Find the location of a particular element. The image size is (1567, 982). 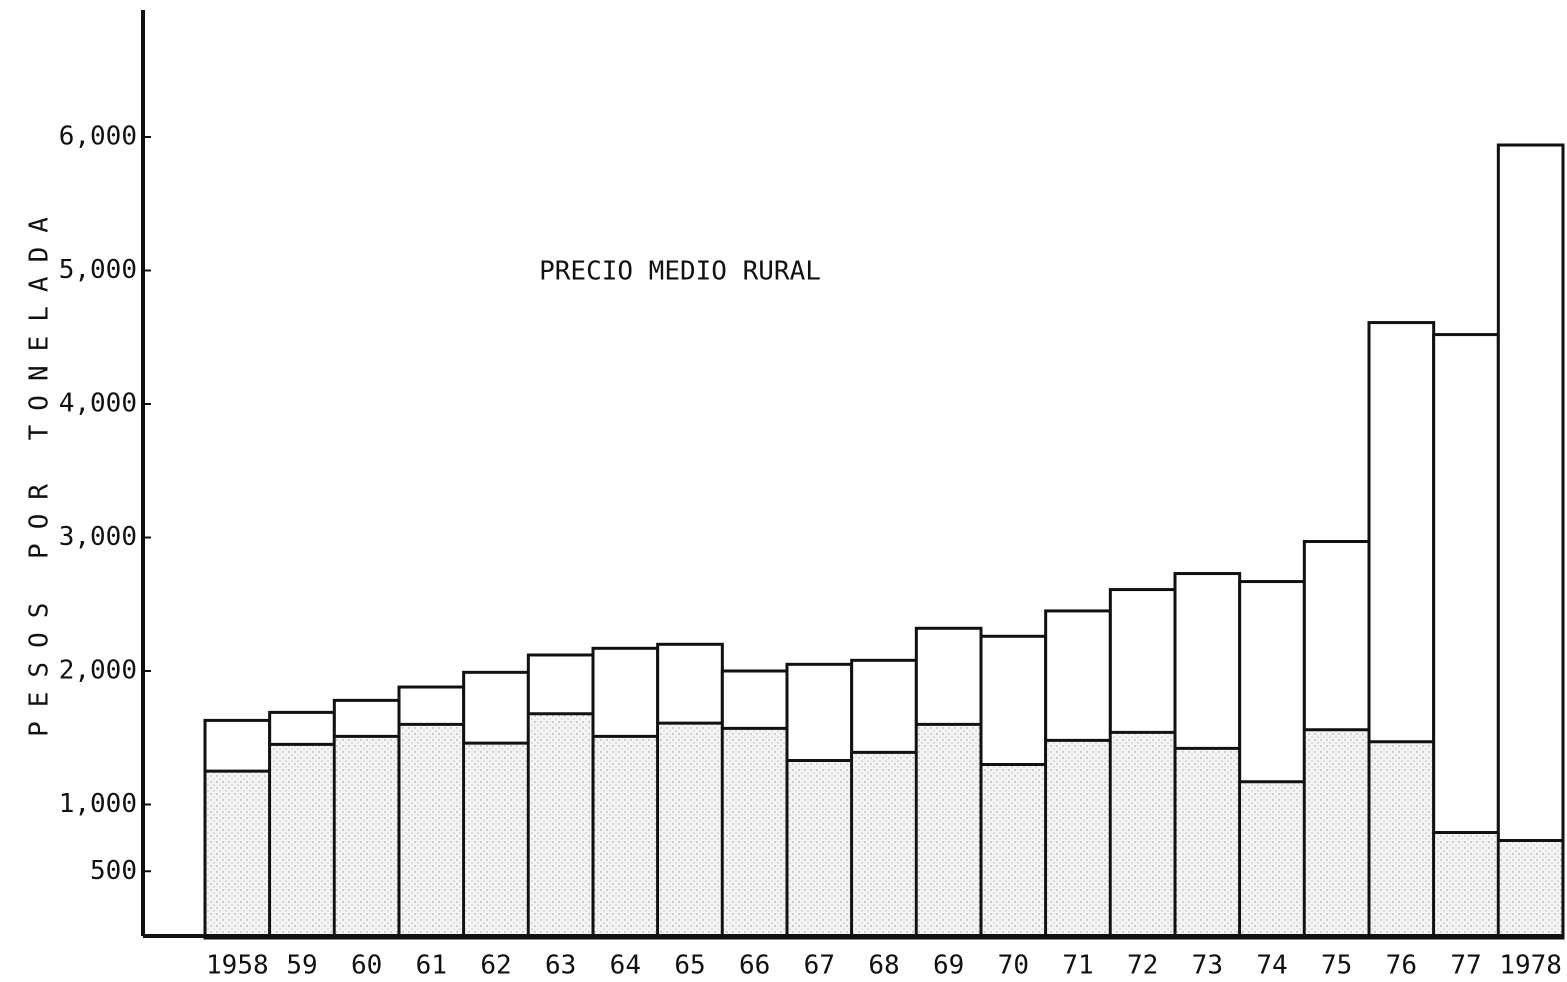

x-tick-label: 63 is located at coordinates (560, 966).